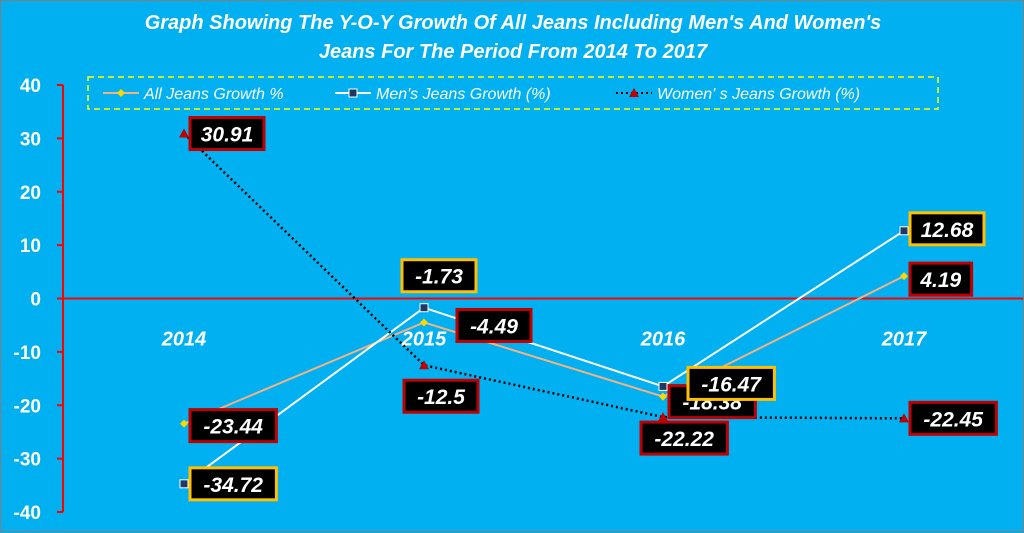  I want to click on x-category-label: 2017, so click(904, 340).